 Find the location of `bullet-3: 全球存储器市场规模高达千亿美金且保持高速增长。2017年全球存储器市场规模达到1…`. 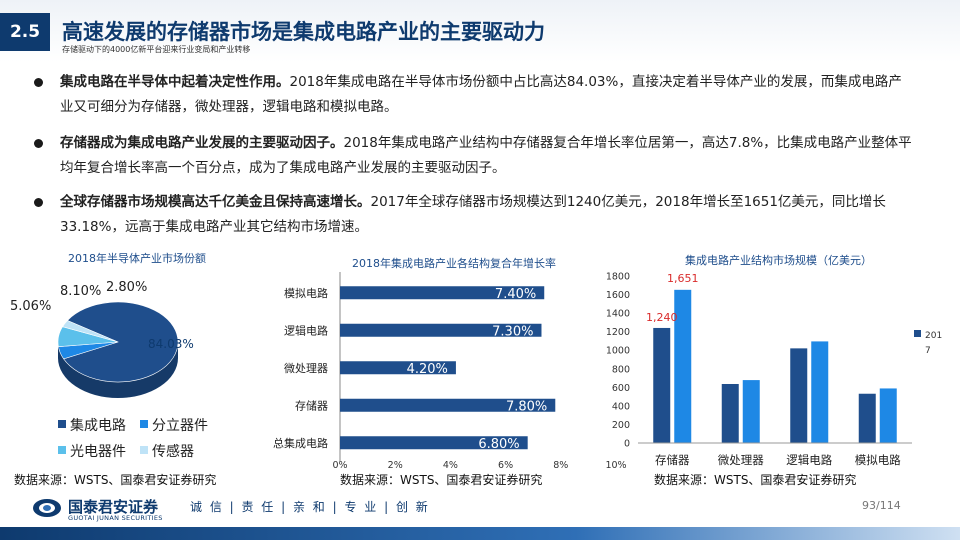

bullet-3: 全球存储器市场规模高达千亿美金且保持高速增长。2017年全球存储器市场规模达到1… is located at coordinates (474, 215).